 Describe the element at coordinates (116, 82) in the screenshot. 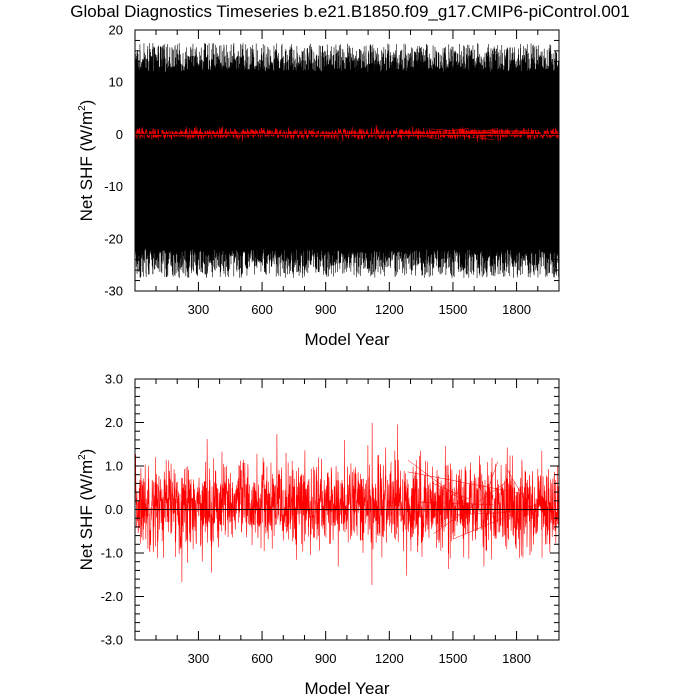

I see `y-tick-label: 10` at that location.